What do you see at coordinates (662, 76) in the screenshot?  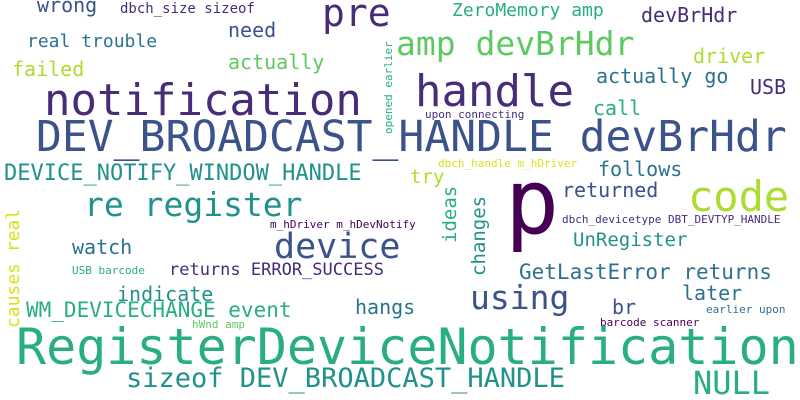 I see `word-actually-go: actually go` at bounding box center [662, 76].